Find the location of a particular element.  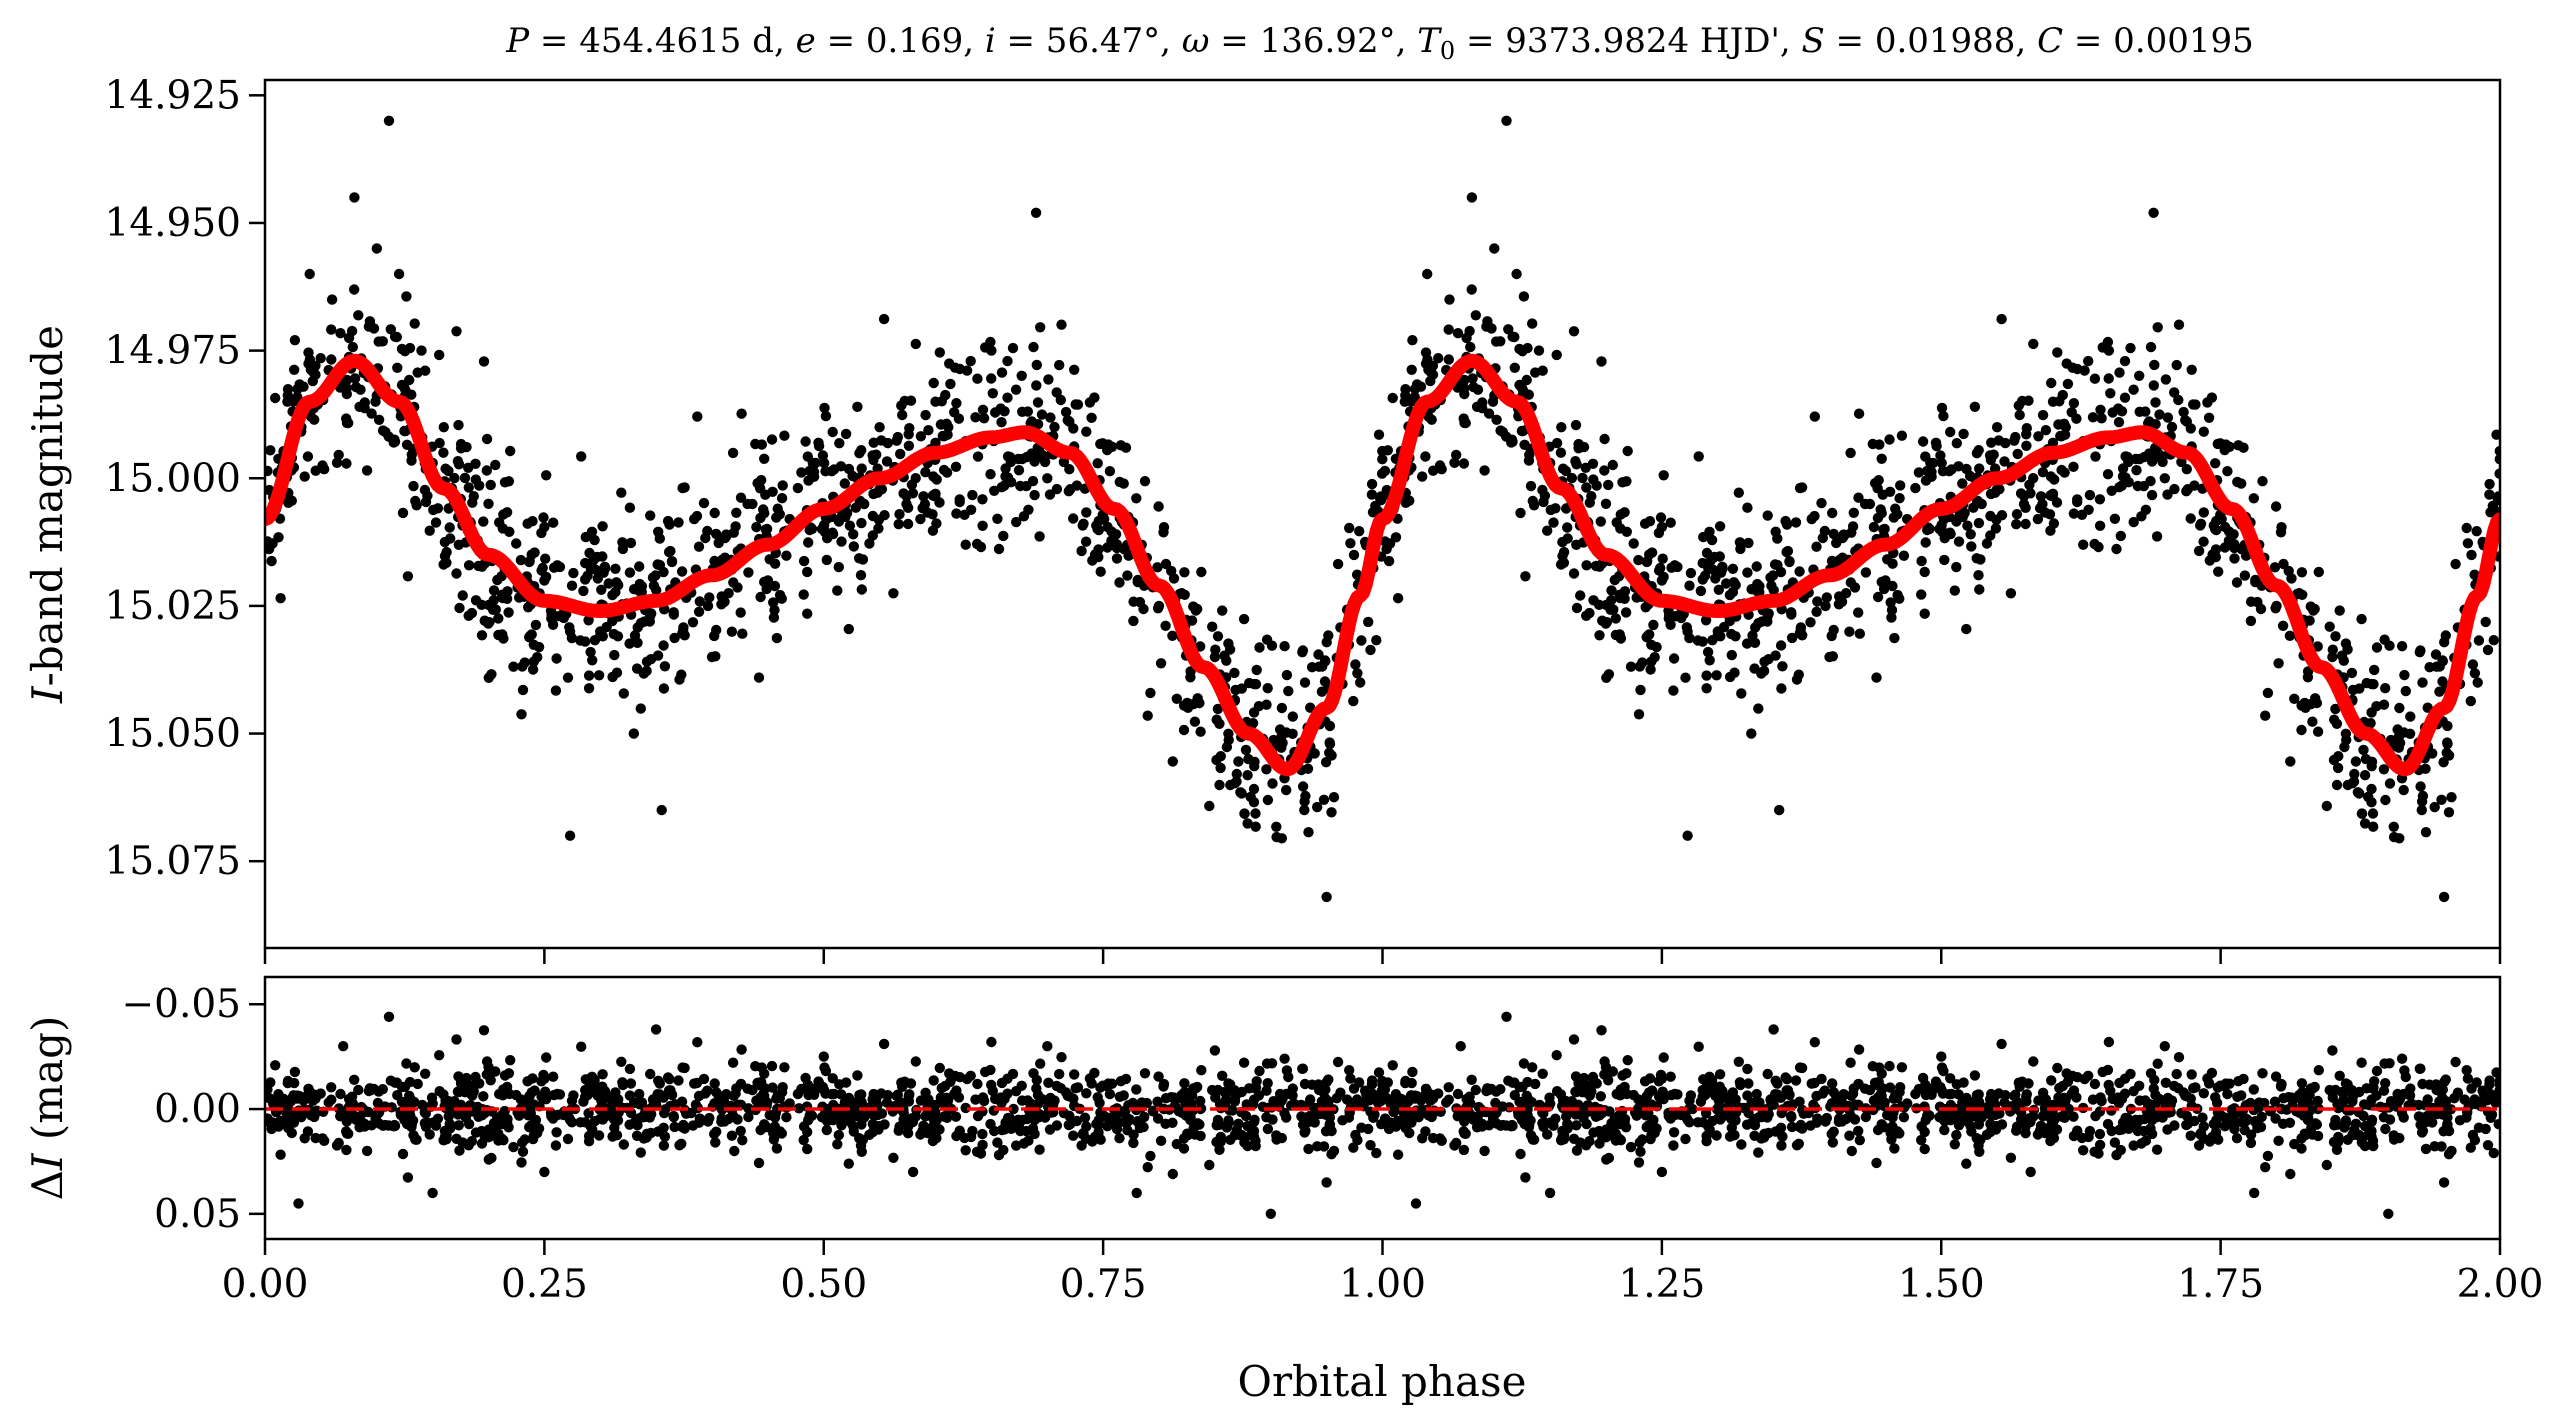

bottom-y-axis-label: ΔI (mag) is located at coordinates (47, 1108).